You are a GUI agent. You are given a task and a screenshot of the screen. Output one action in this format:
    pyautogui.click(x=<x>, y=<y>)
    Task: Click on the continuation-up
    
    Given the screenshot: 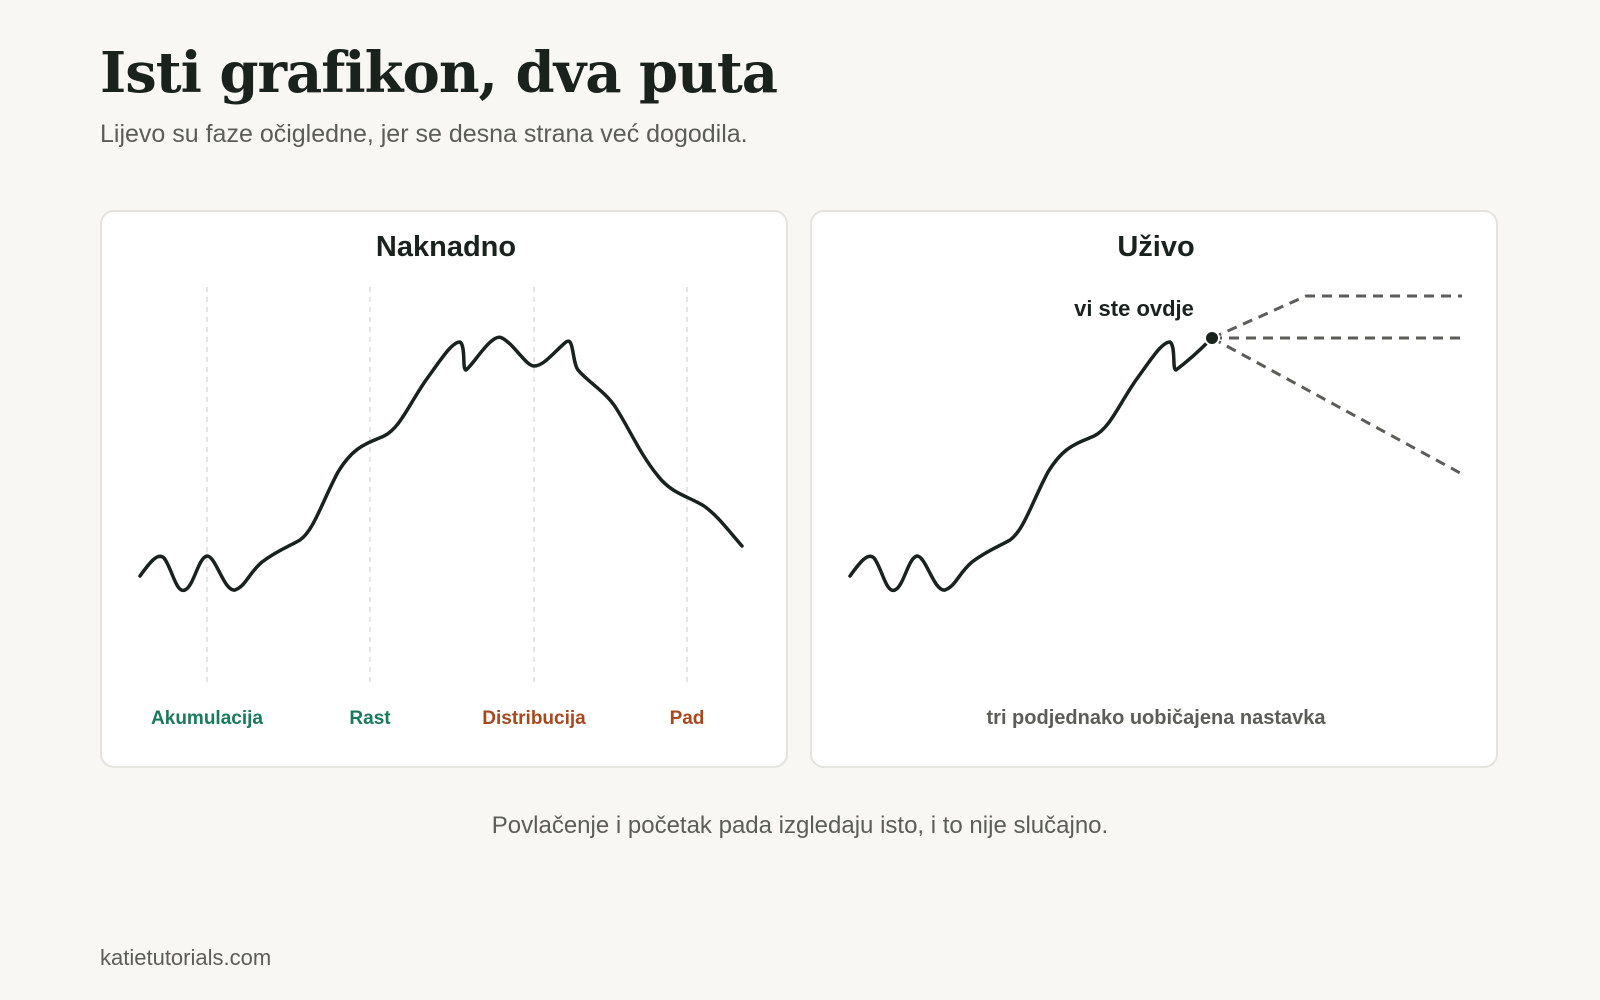 What is the action you would take?
    pyautogui.click(x=1336, y=317)
    